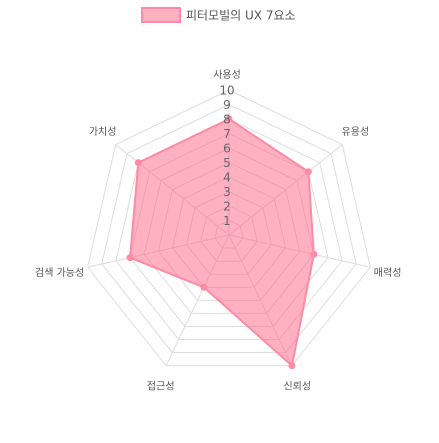  I want to click on tick-label: 7, so click(227, 134).